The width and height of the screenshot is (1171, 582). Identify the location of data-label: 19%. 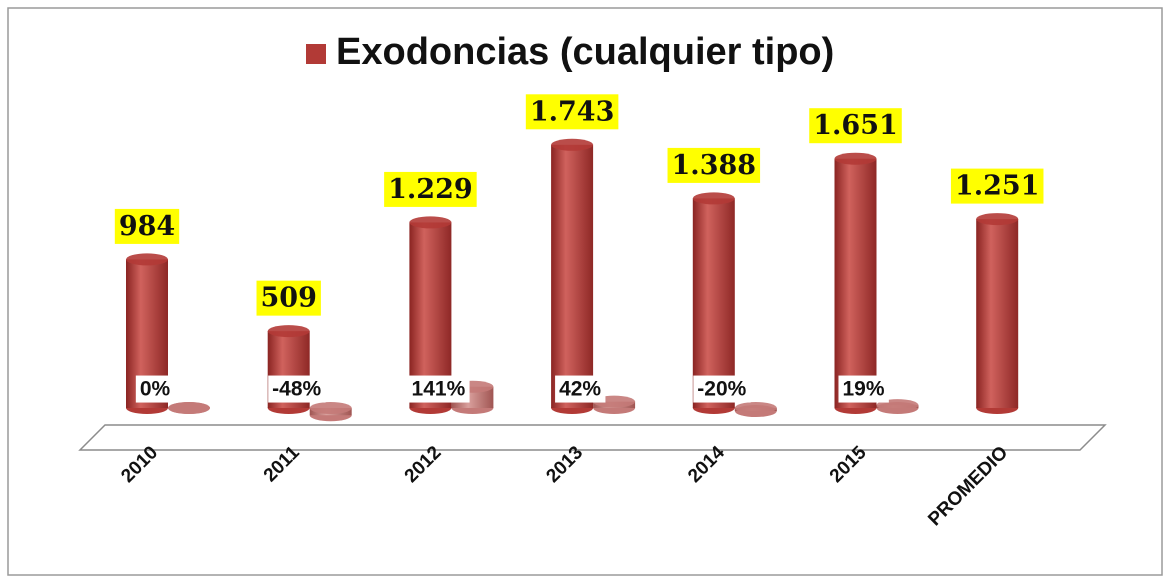
(863, 389).